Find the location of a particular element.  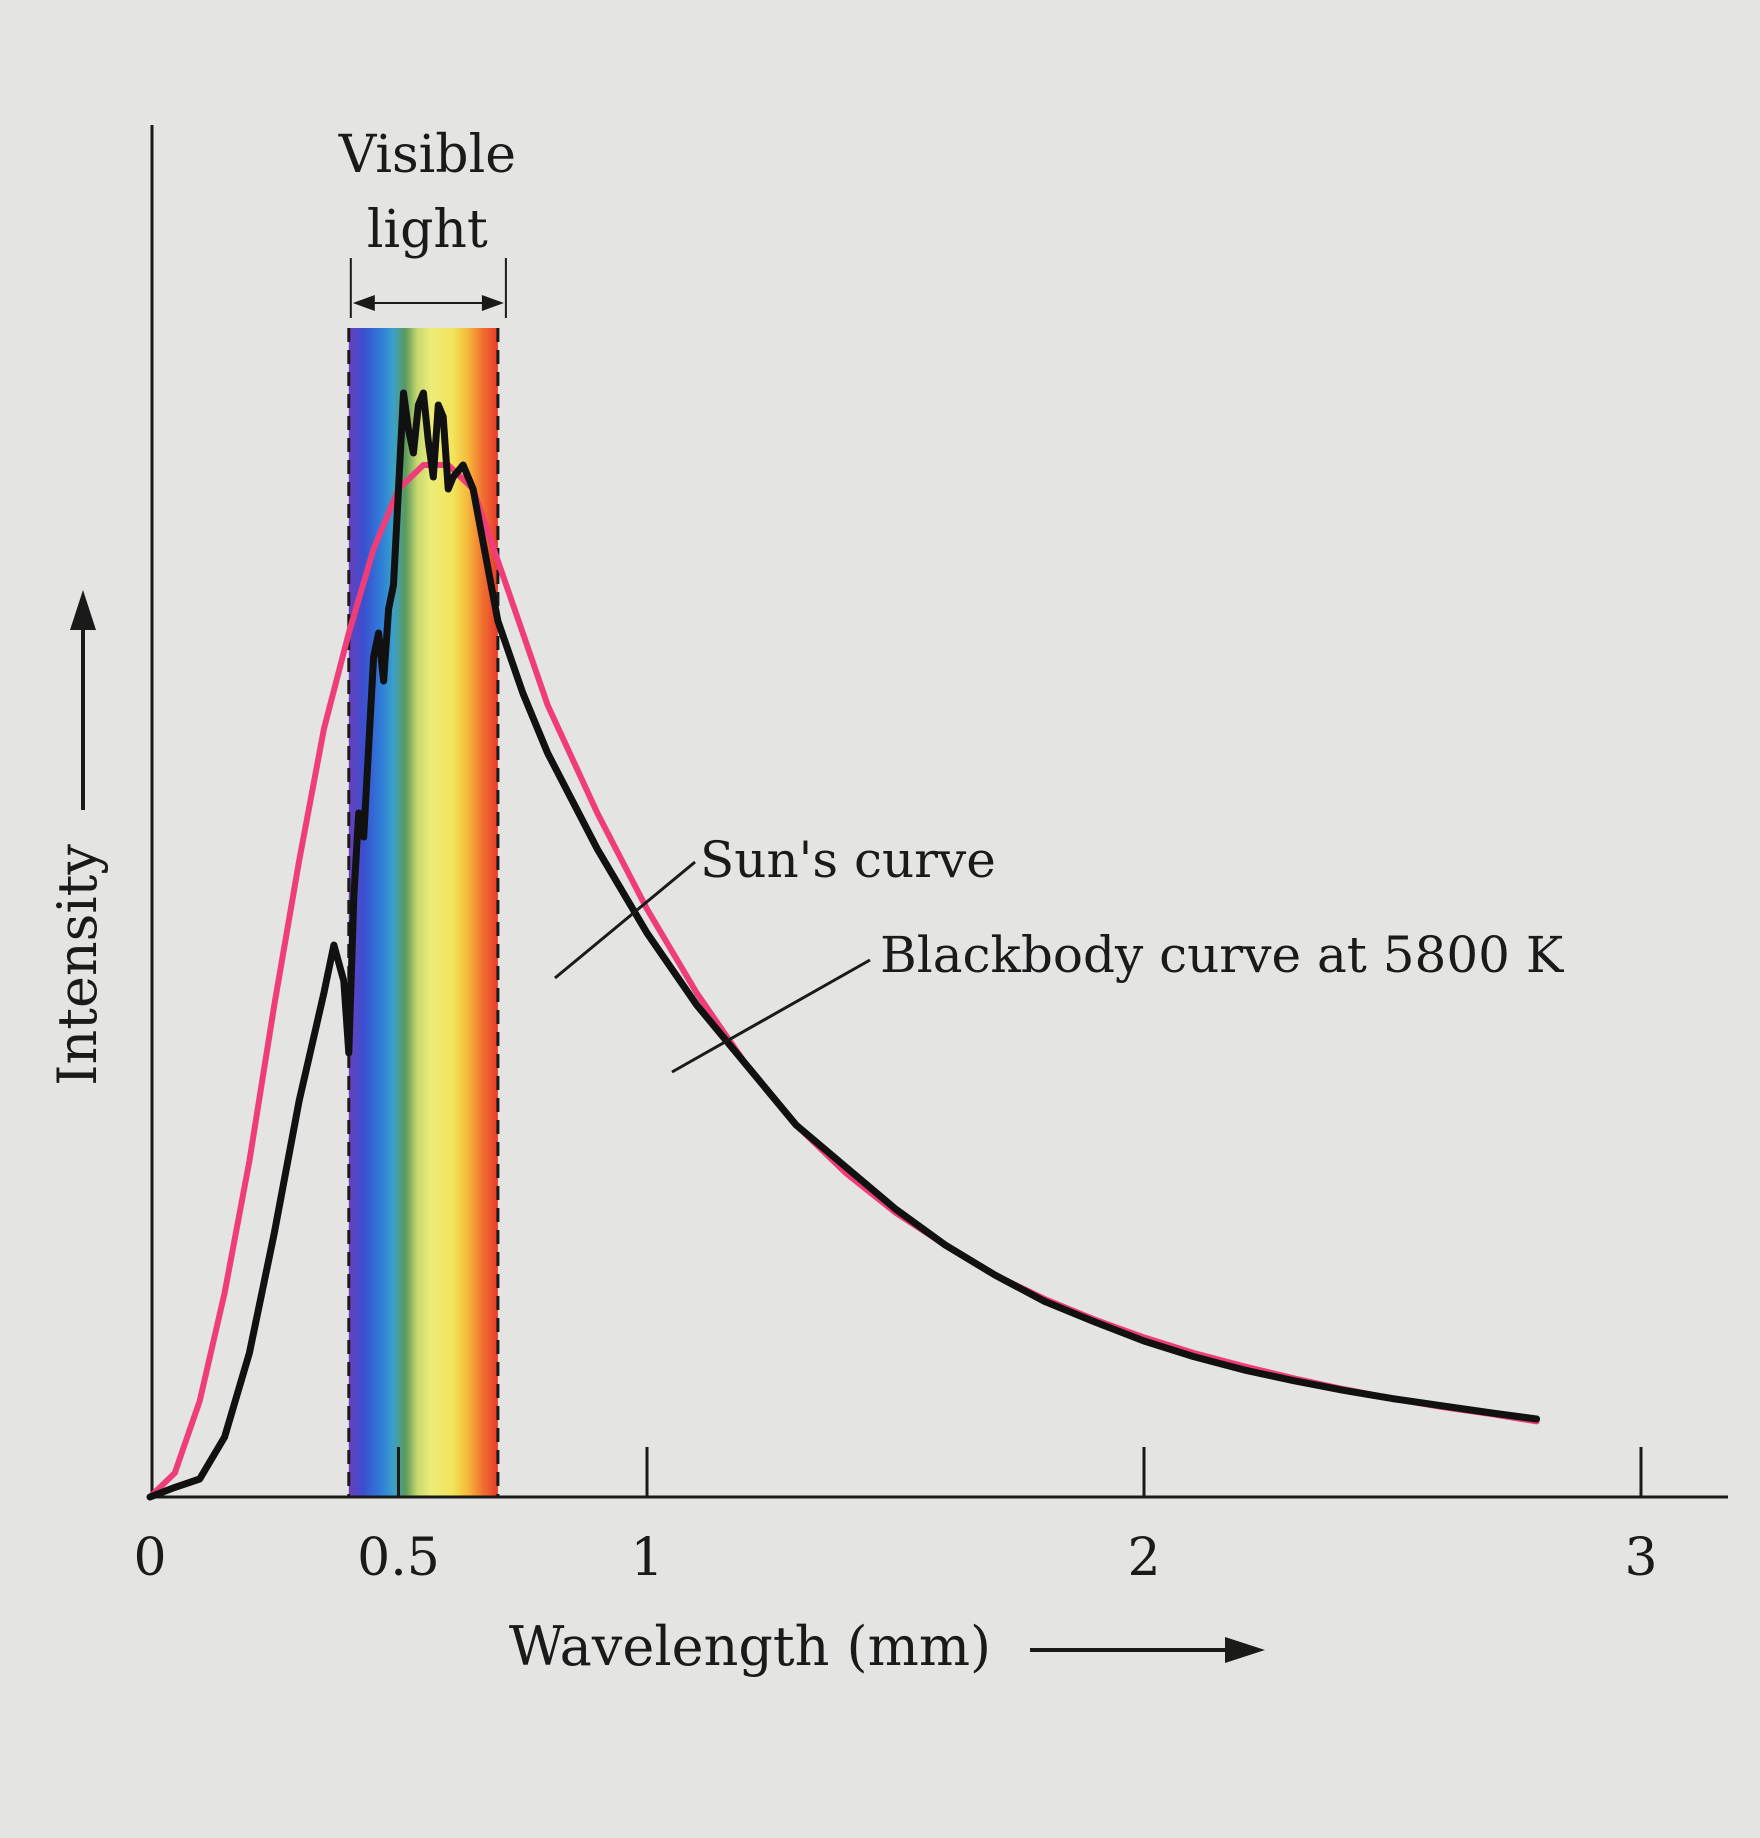

x-tick-label: 3 is located at coordinates (1640, 1558).